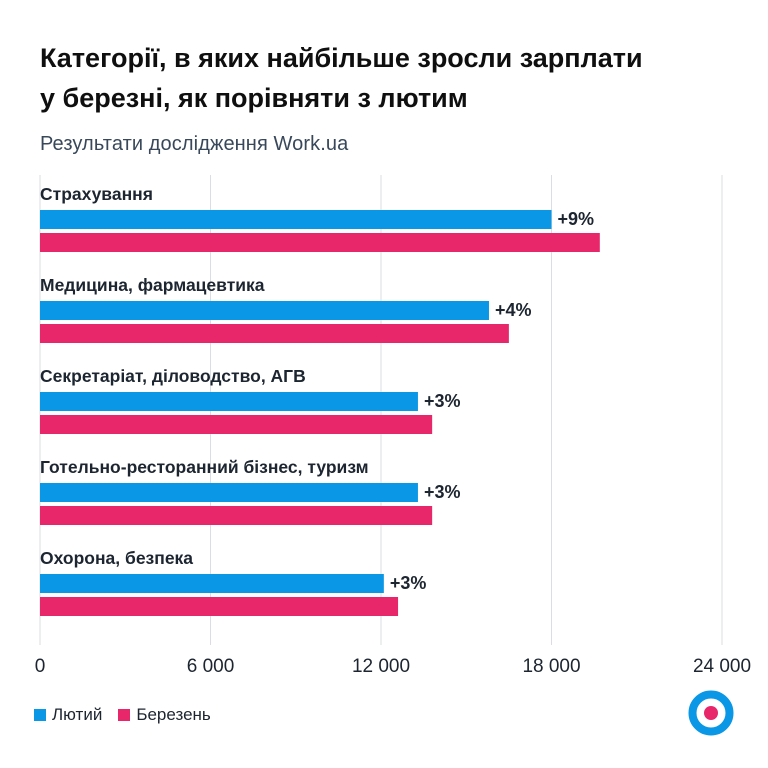 The image size is (768, 768). I want to click on chart-subtitle: Результати дослідження Work.ua, so click(194, 144).